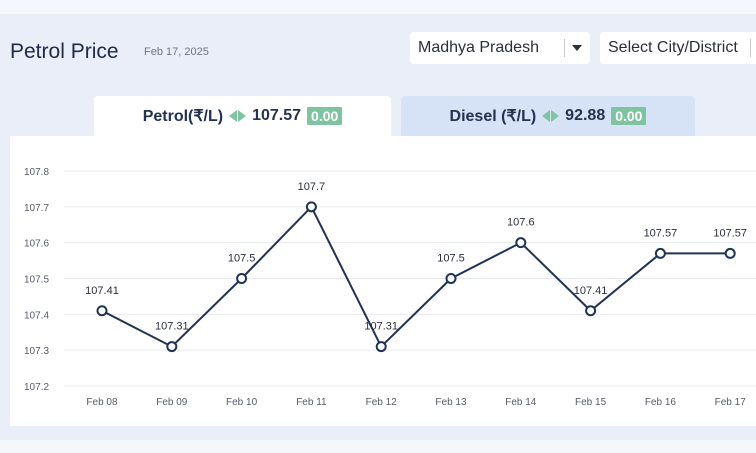 This screenshot has height=453, width=756. I want to click on x-tick-label: Feb 09, so click(172, 402).